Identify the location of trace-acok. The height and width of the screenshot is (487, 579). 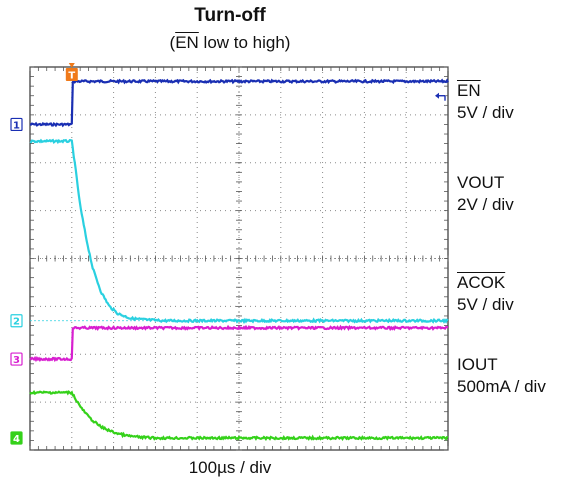
(239, 343).